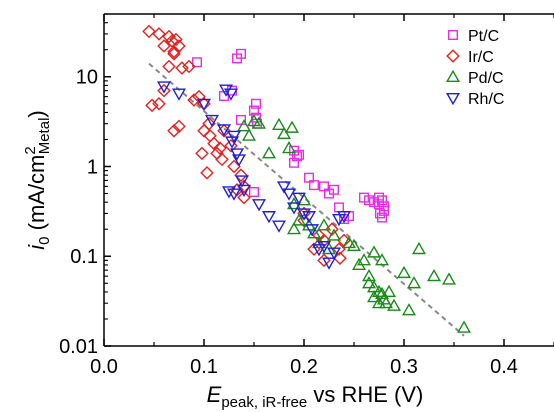 Image resolution: width=554 pixels, height=412 pixels. What do you see at coordinates (264, 402) in the screenshot?
I see `x-axis-title-sub: peak, iR-free` at bounding box center [264, 402].